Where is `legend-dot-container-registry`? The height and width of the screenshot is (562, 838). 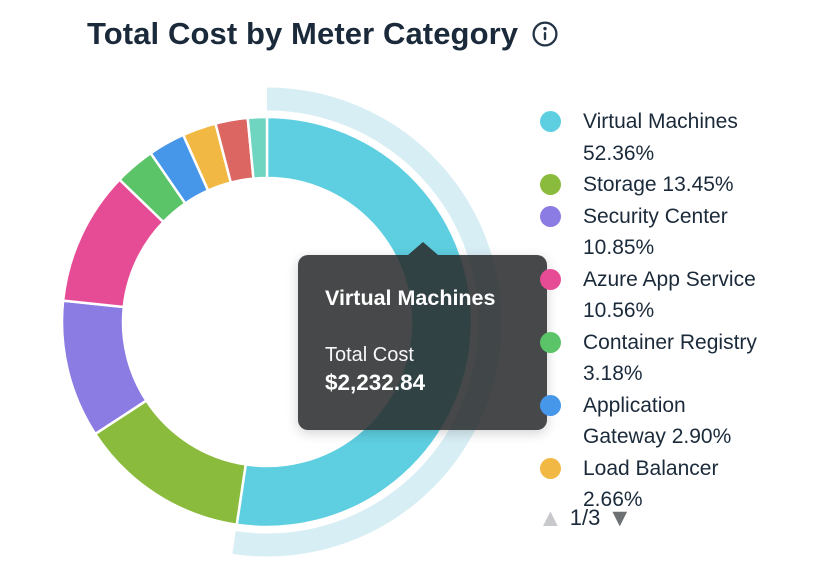
legend-dot-container-registry is located at coordinates (550, 342).